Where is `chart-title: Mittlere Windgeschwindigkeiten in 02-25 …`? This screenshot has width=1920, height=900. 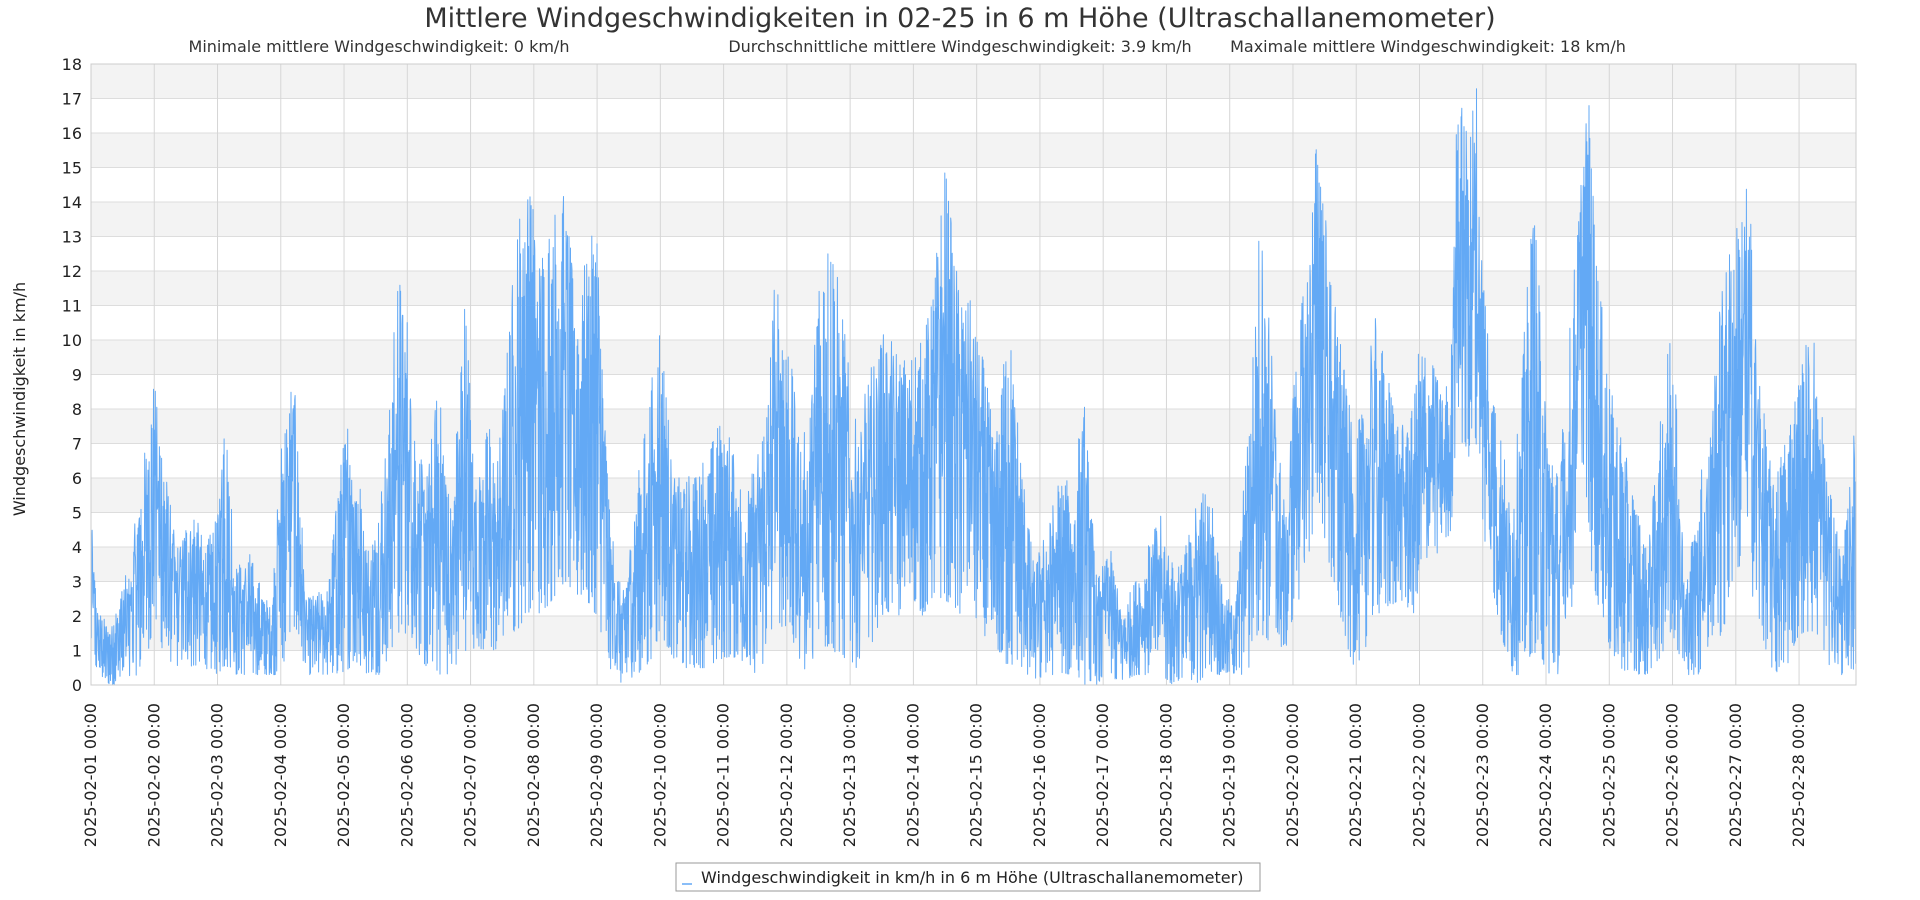 chart-title: Mittlere Windgeschwindigkeiten in 02-25 … is located at coordinates (959, 18).